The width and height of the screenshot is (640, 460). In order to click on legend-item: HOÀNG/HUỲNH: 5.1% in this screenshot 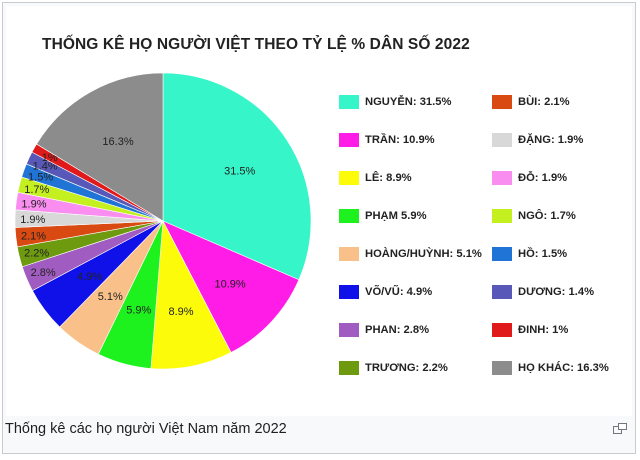, I will do `click(410, 254)`.